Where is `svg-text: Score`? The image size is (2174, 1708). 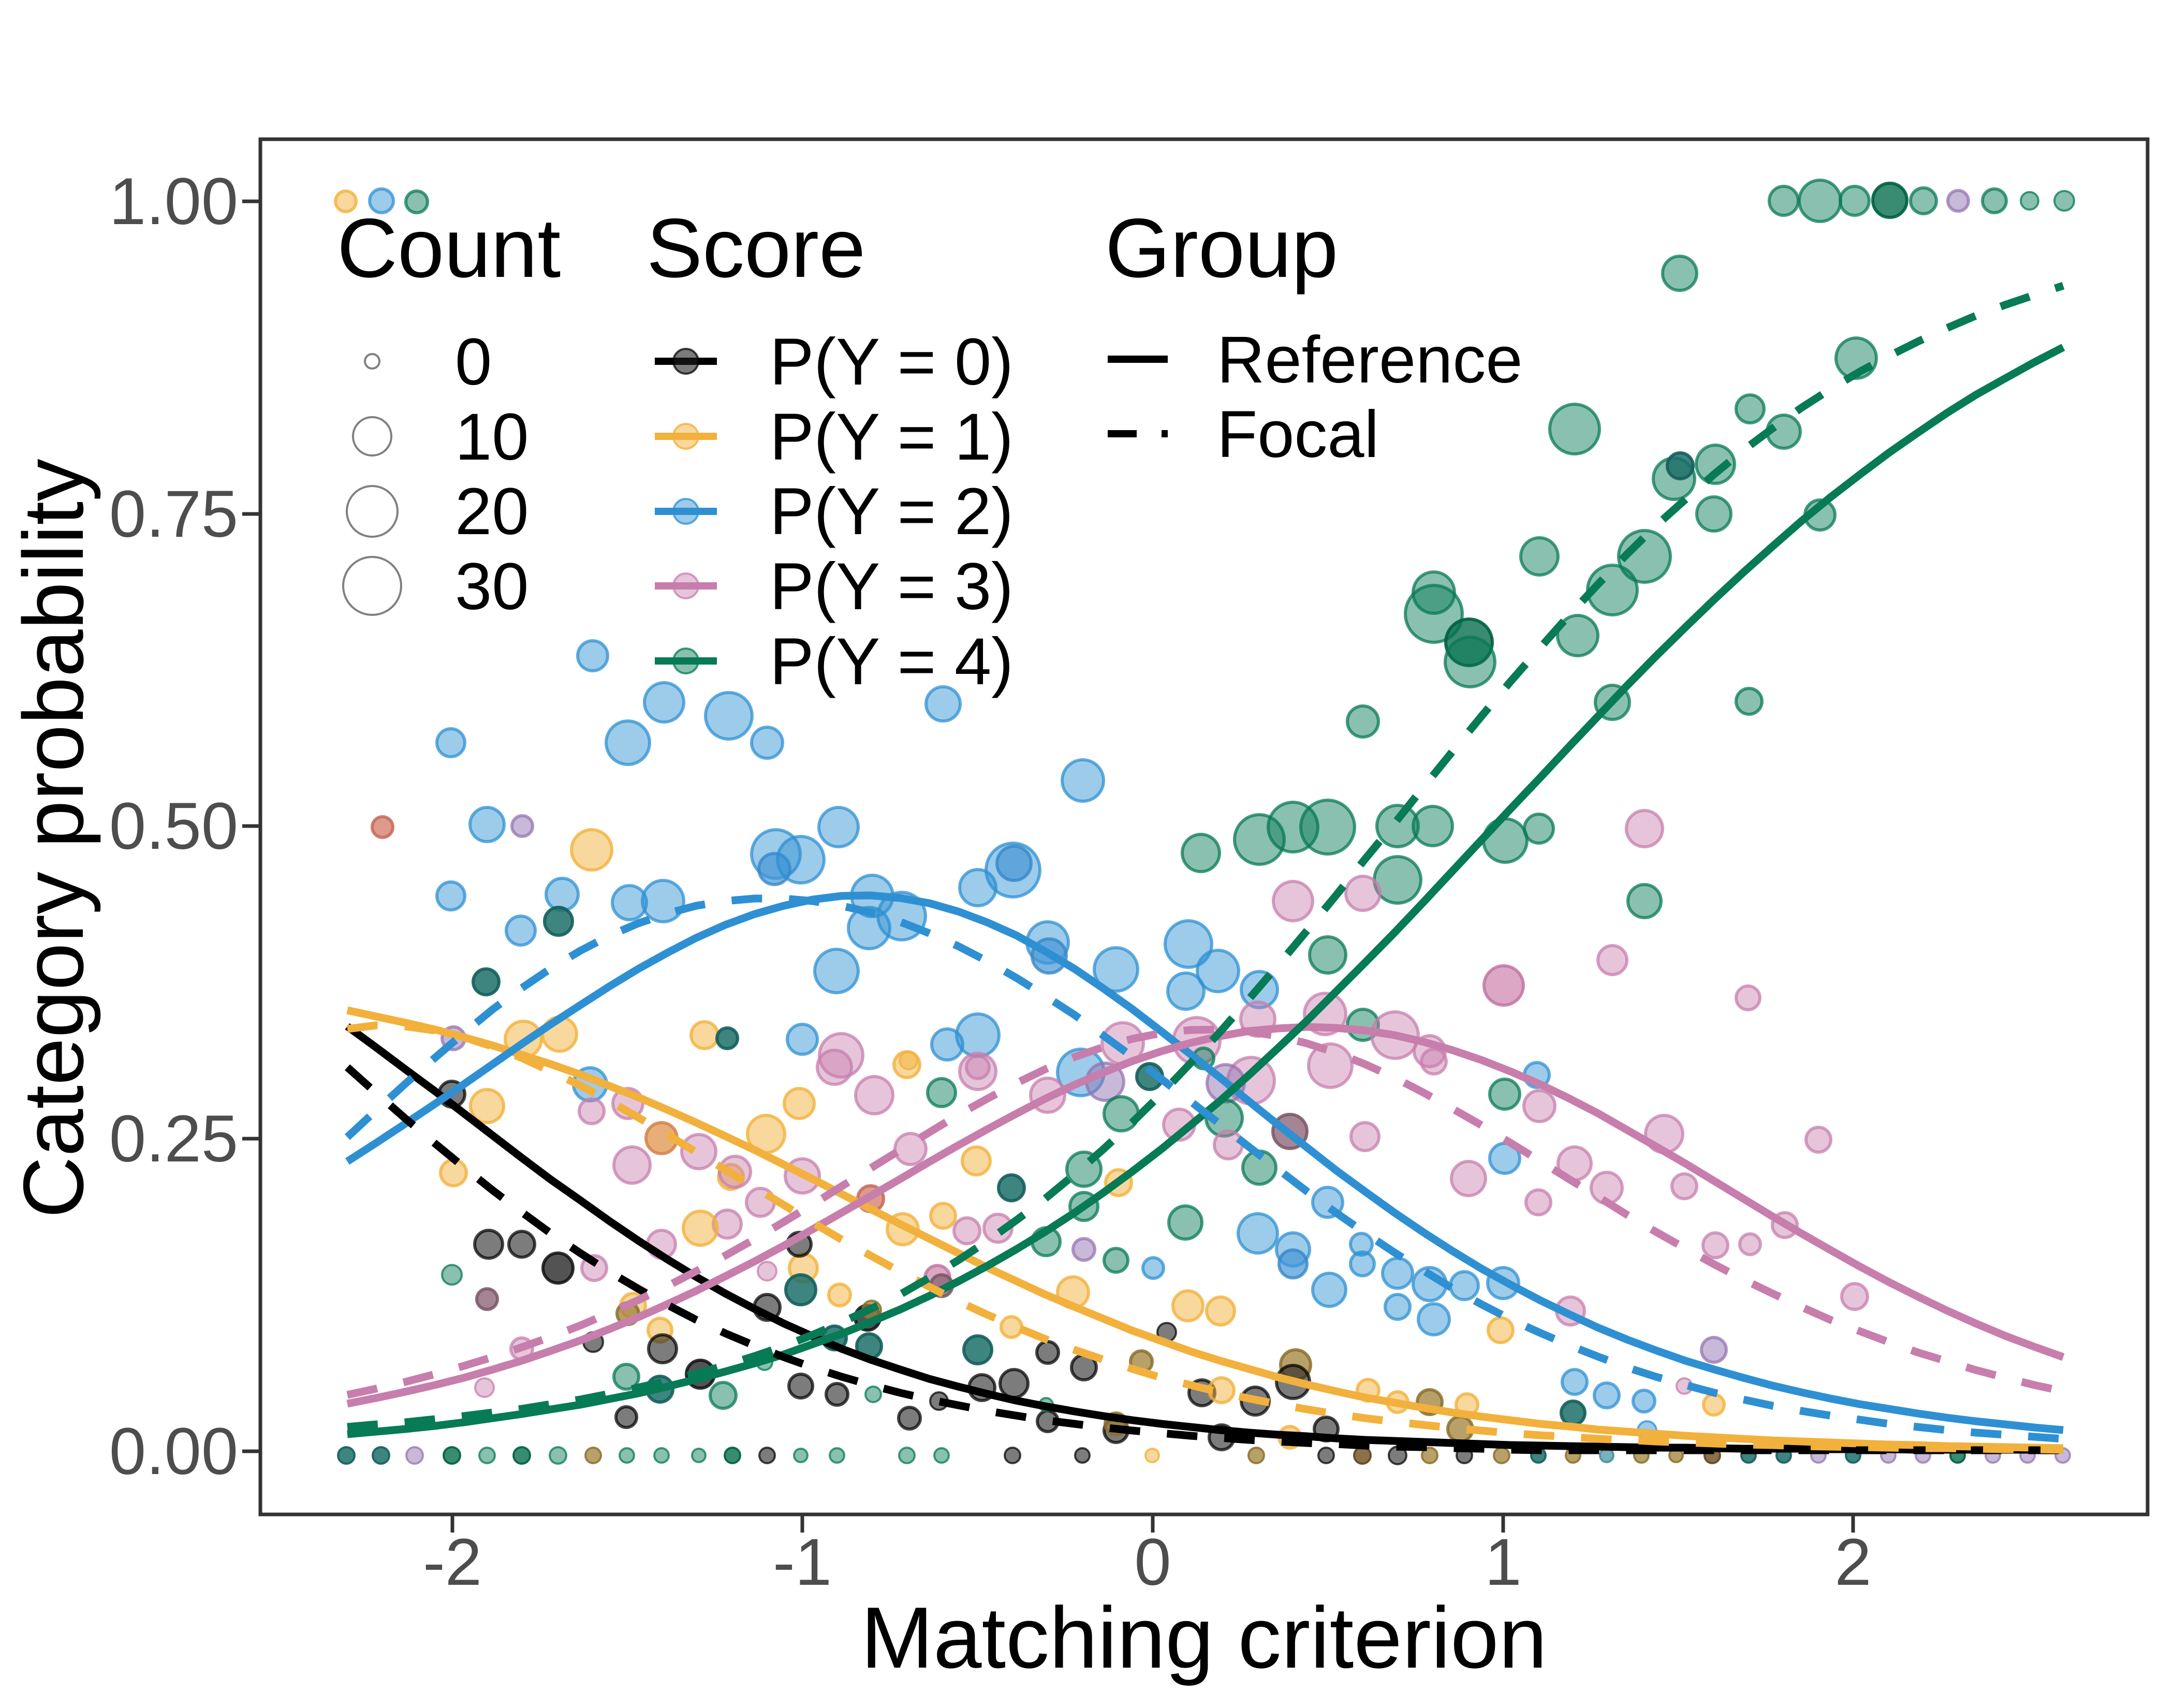 svg-text: Score is located at coordinates (756, 248).